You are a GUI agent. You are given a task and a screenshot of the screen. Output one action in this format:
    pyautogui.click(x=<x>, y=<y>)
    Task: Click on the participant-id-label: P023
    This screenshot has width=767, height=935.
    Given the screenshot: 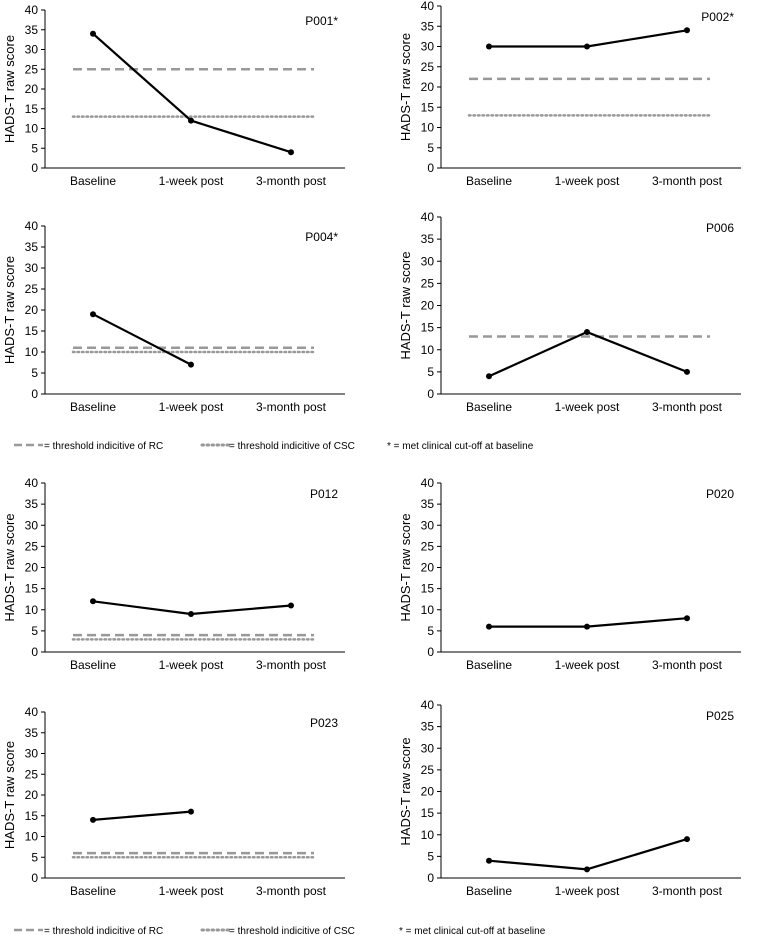 What is the action you would take?
    pyautogui.click(x=324, y=723)
    